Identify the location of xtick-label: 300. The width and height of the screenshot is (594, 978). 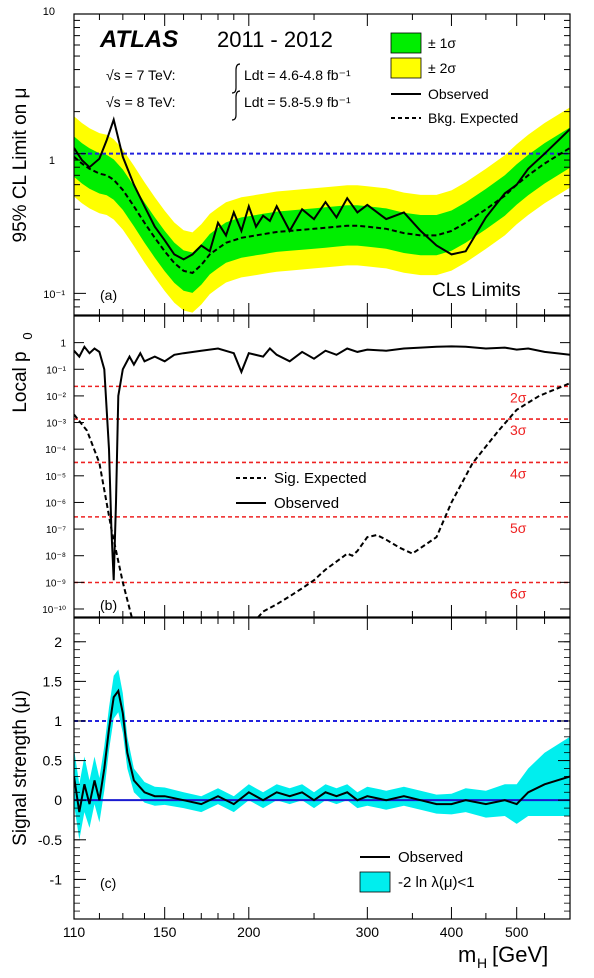
(368, 932).